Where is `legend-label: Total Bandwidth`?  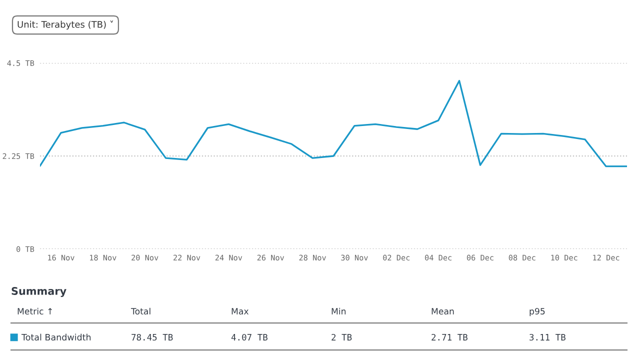 legend-label: Total Bandwidth is located at coordinates (56, 337).